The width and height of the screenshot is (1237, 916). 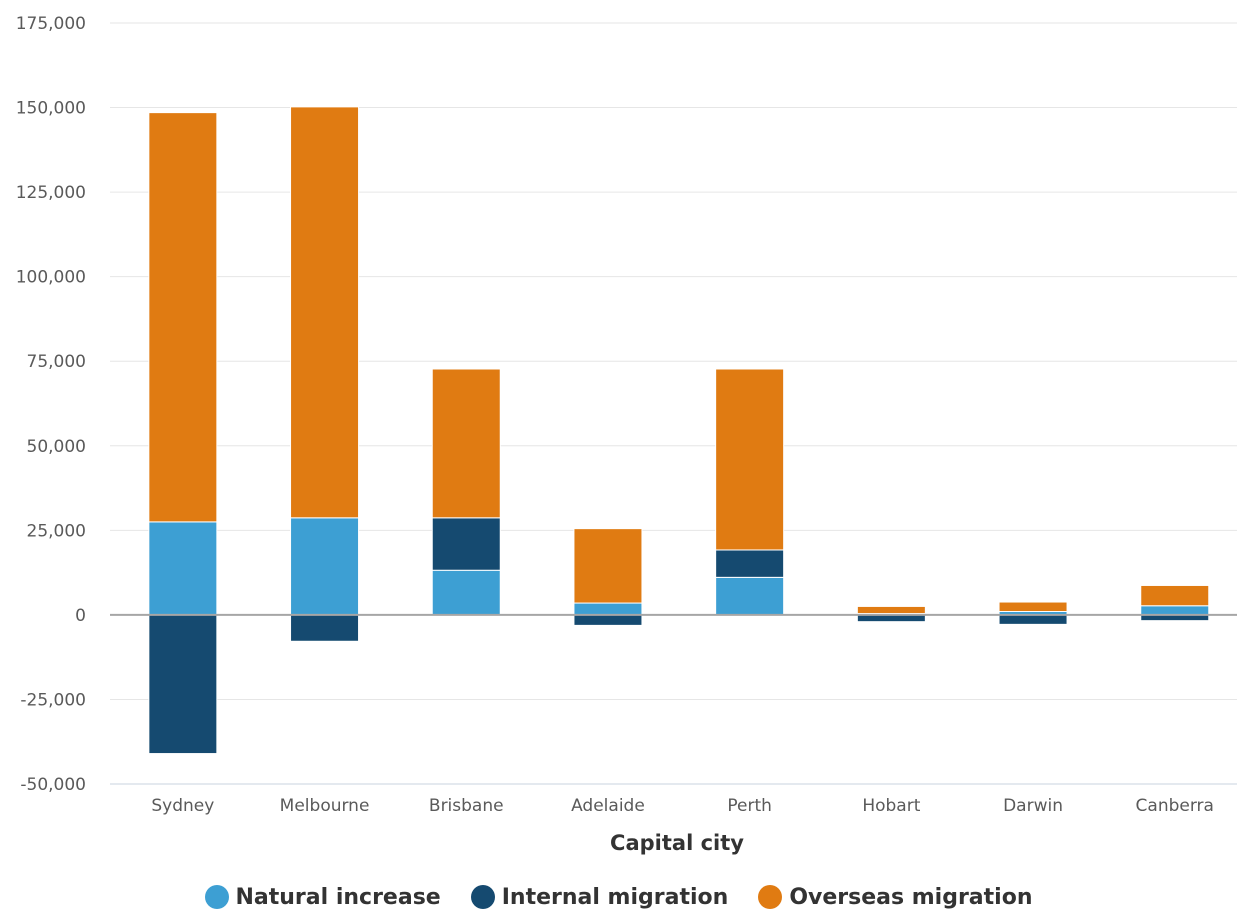 What do you see at coordinates (80, 616) in the screenshot?
I see `y-tick-label: 0` at bounding box center [80, 616].